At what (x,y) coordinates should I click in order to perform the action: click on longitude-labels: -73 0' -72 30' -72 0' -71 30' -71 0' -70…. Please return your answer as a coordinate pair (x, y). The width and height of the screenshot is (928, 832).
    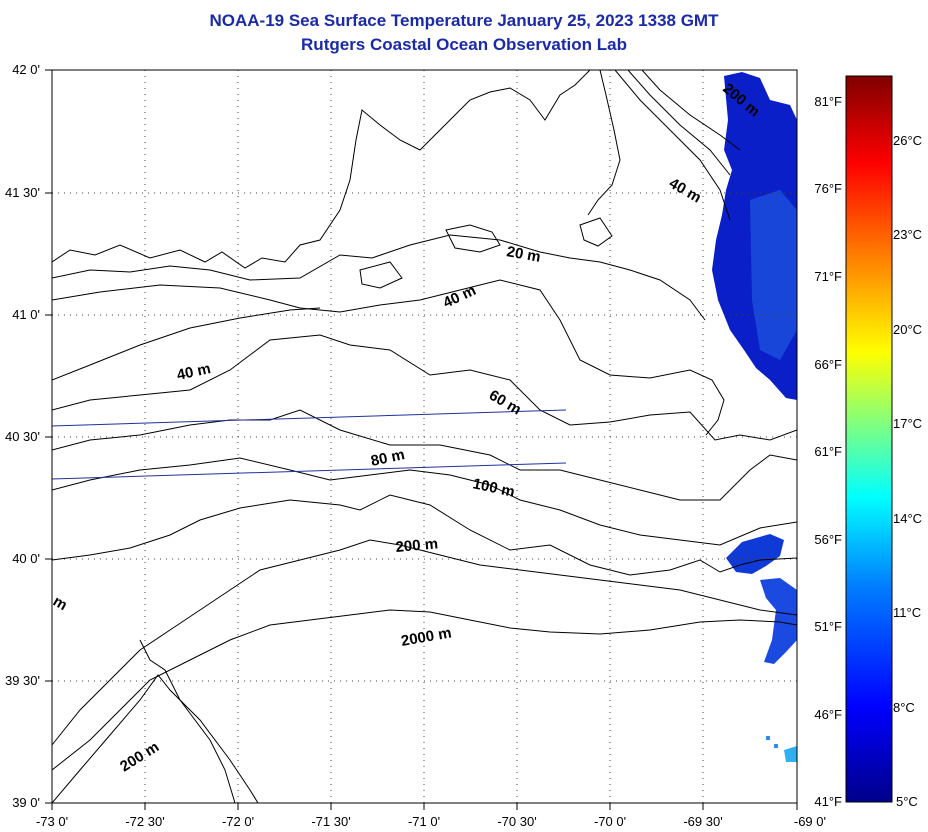
    Looking at the image, I should click on (431, 821).